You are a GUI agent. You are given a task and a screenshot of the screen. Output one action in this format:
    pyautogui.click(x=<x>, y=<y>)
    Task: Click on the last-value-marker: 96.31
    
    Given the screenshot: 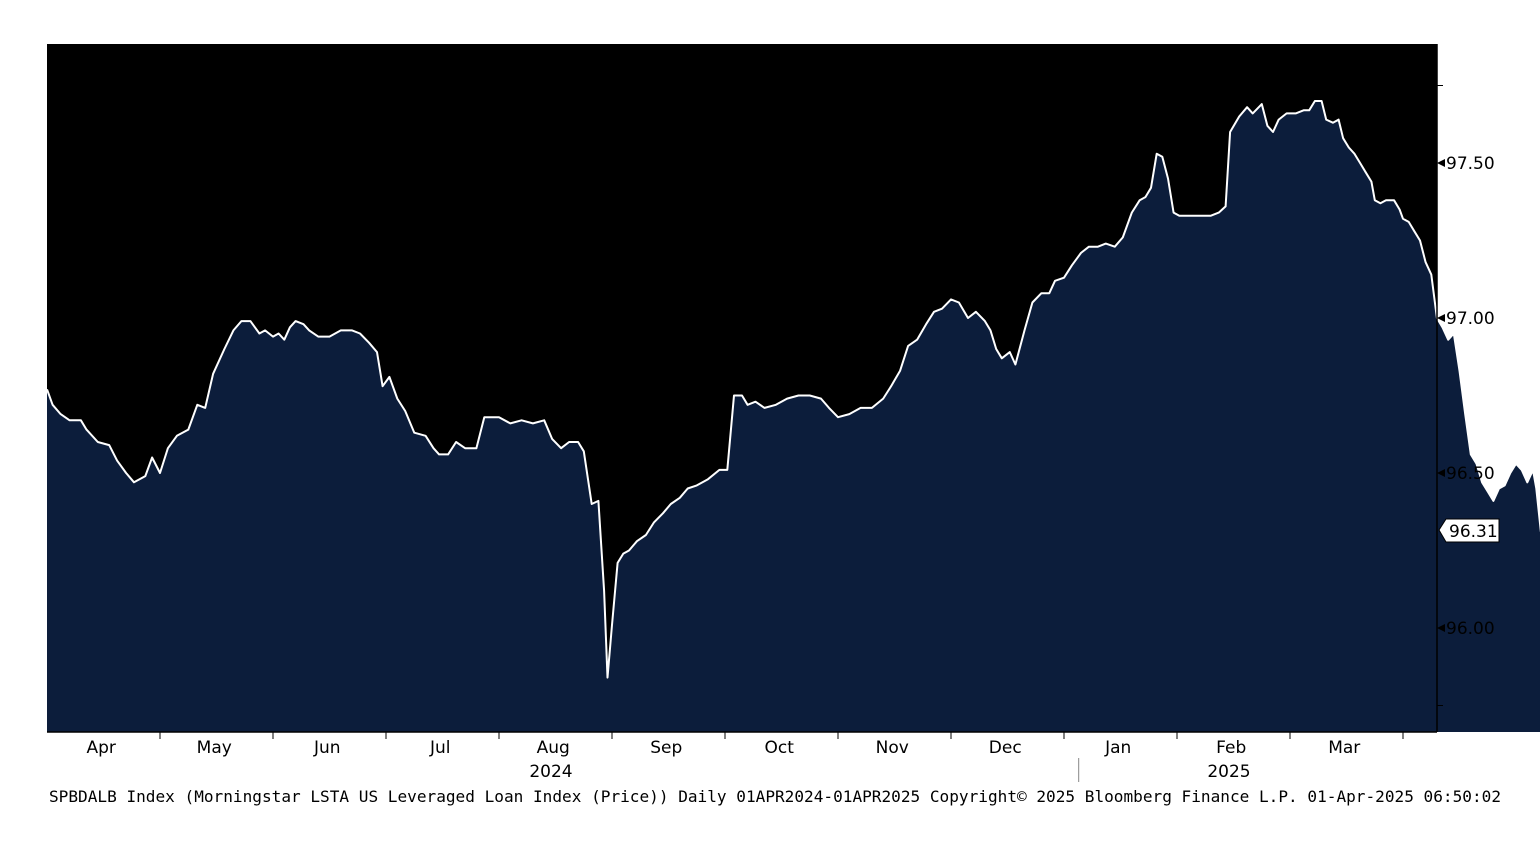 What is the action you would take?
    pyautogui.click(x=1469, y=530)
    